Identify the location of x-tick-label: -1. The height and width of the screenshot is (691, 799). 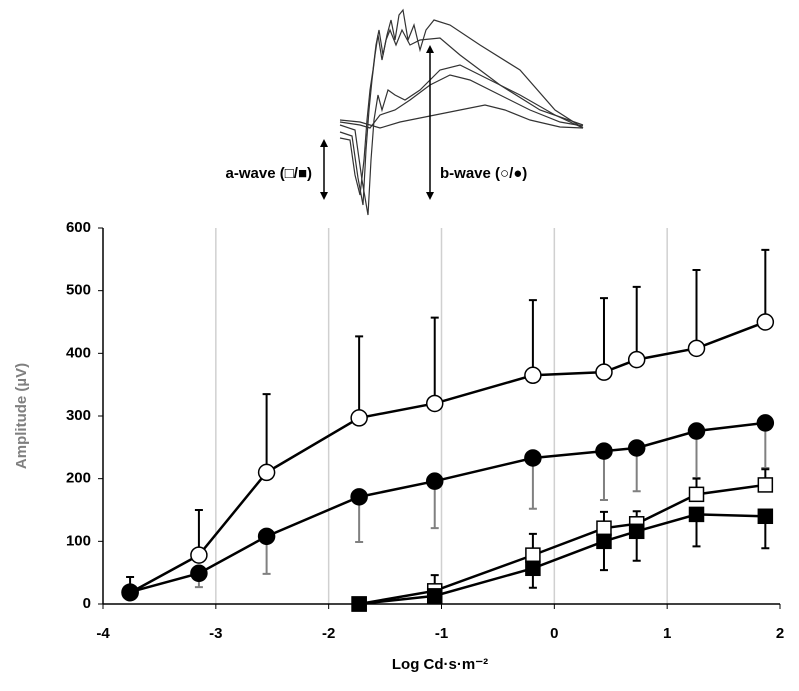
(441, 633).